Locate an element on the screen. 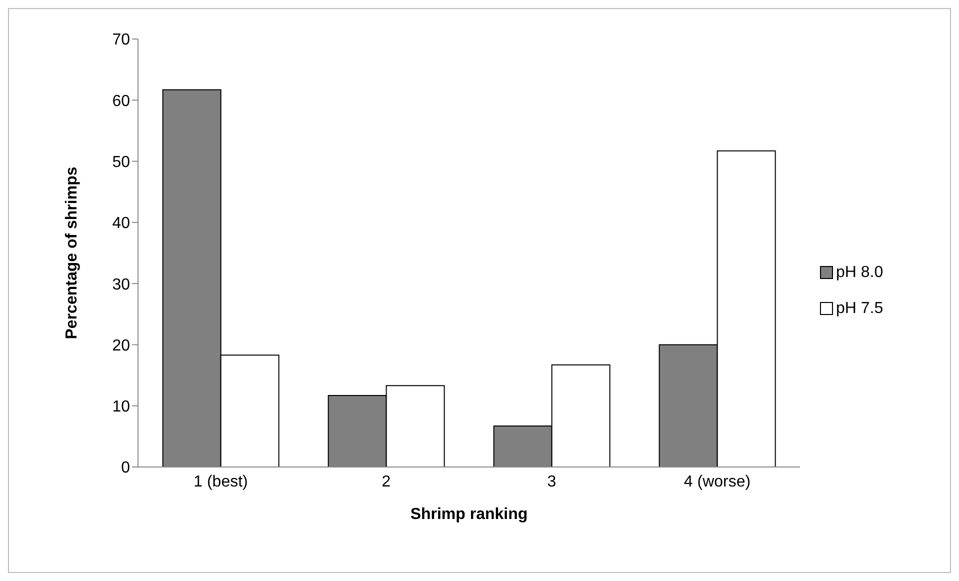 This screenshot has width=959, height=581. x-tick-label: 3 is located at coordinates (551, 481).